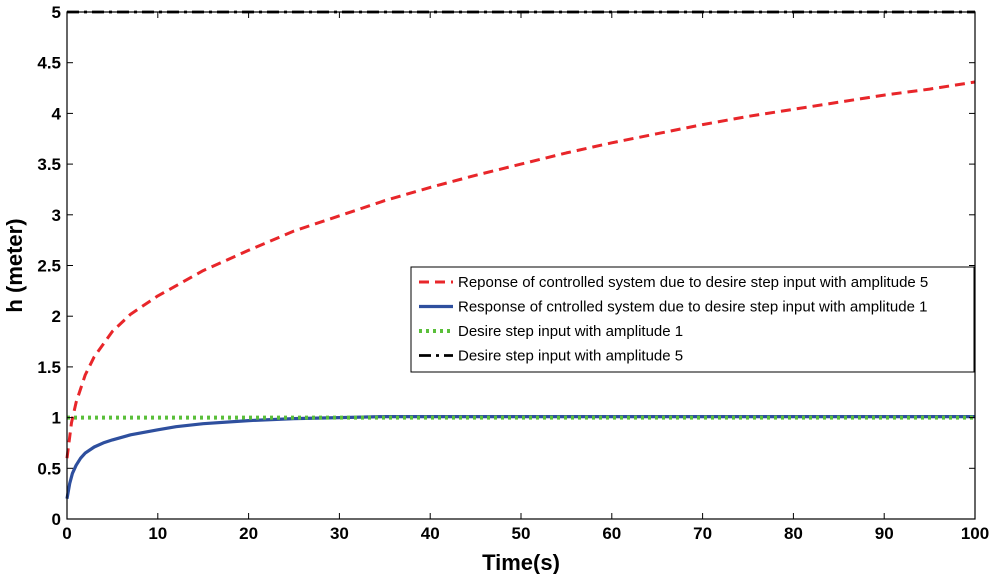  What do you see at coordinates (57, 113) in the screenshot?
I see `y-tick-label: 4` at bounding box center [57, 113].